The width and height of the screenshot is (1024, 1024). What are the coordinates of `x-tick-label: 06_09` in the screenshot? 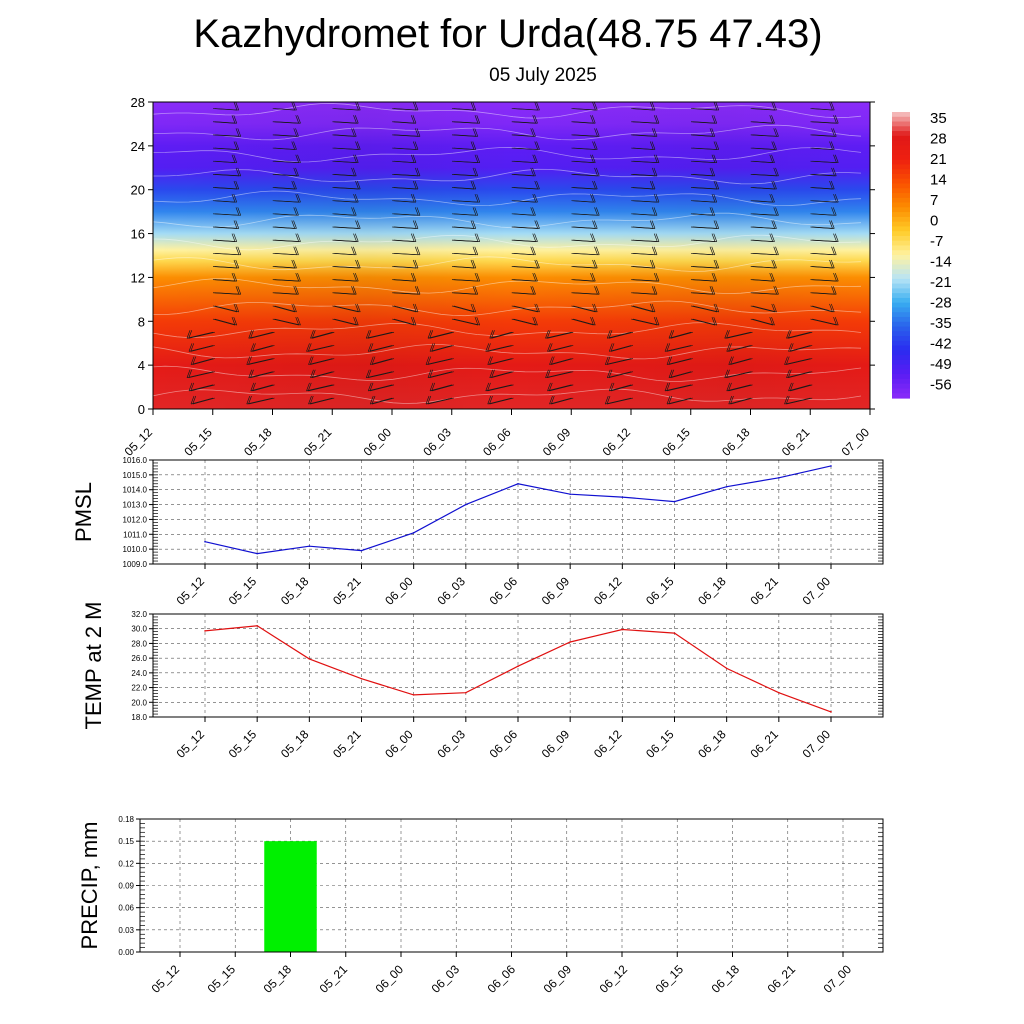 It's located at (558, 979).